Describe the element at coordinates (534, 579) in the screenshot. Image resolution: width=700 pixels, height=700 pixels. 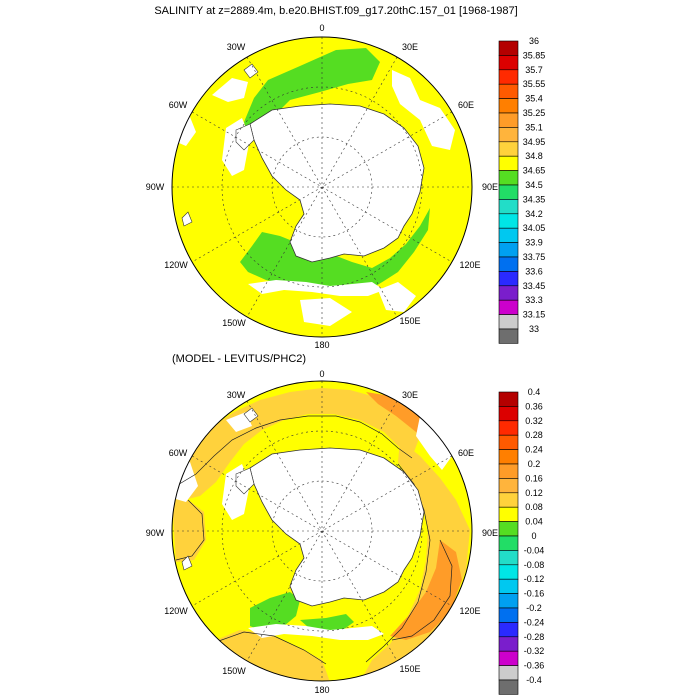
I see `bottom-colorbar-label: -0.12` at that location.